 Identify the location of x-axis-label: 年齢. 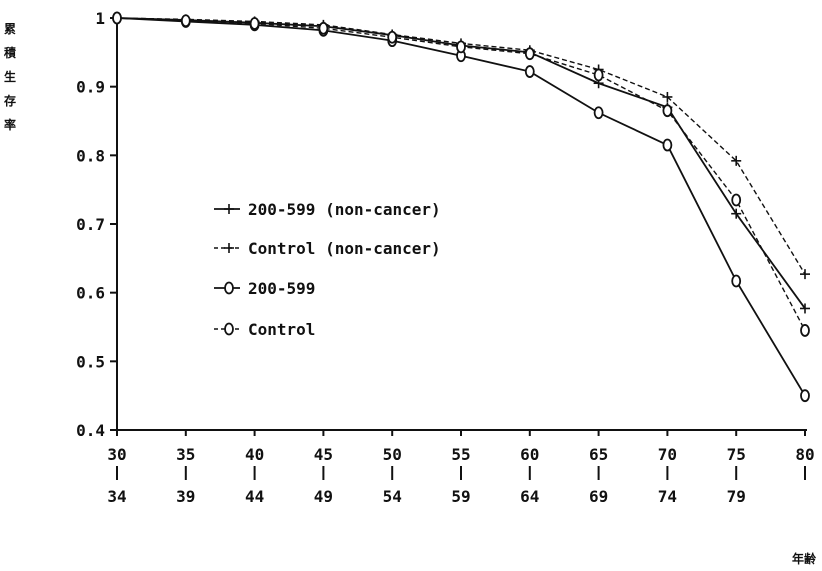
(803, 559).